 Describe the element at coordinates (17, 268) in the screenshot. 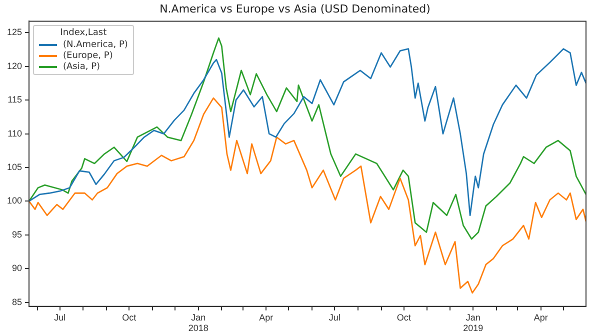

I see `y-tick-label: 90` at that location.